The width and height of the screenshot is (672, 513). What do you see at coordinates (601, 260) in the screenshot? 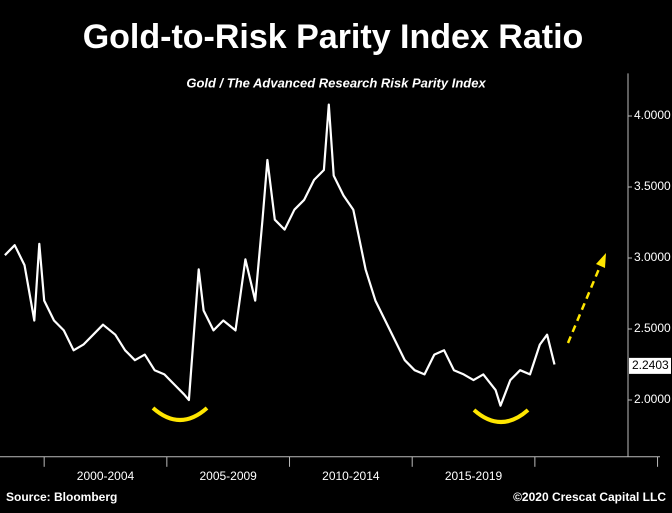
I see `trend-arrow-head` at bounding box center [601, 260].